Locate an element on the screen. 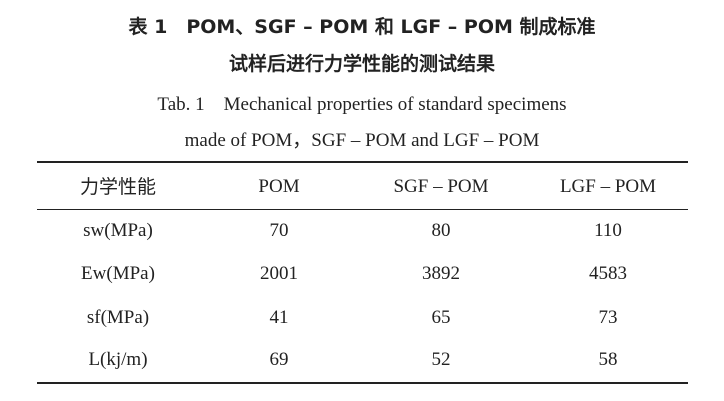 The image size is (724, 401). table-cell: 73 is located at coordinates (608, 317).